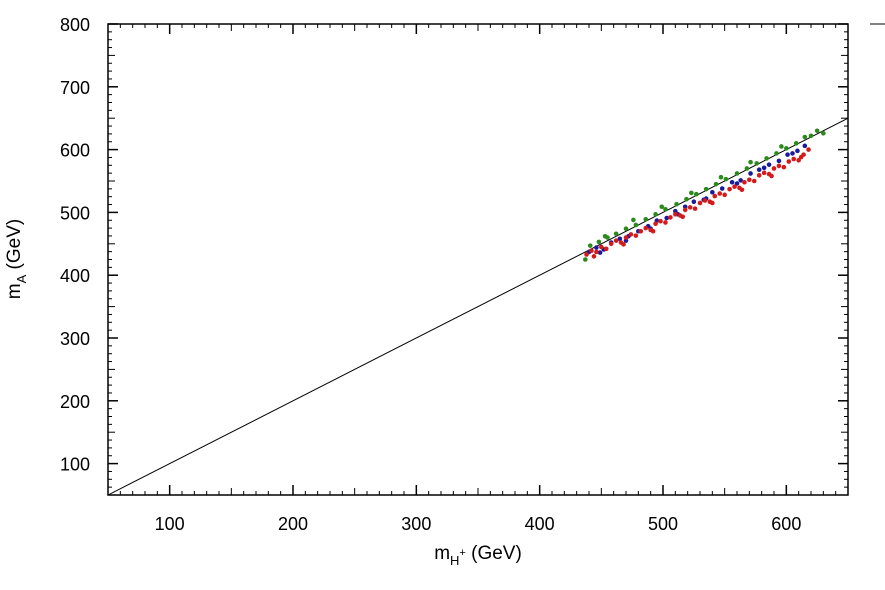  What do you see at coordinates (663, 524) in the screenshot?
I see `x-tick-label: 500` at bounding box center [663, 524].